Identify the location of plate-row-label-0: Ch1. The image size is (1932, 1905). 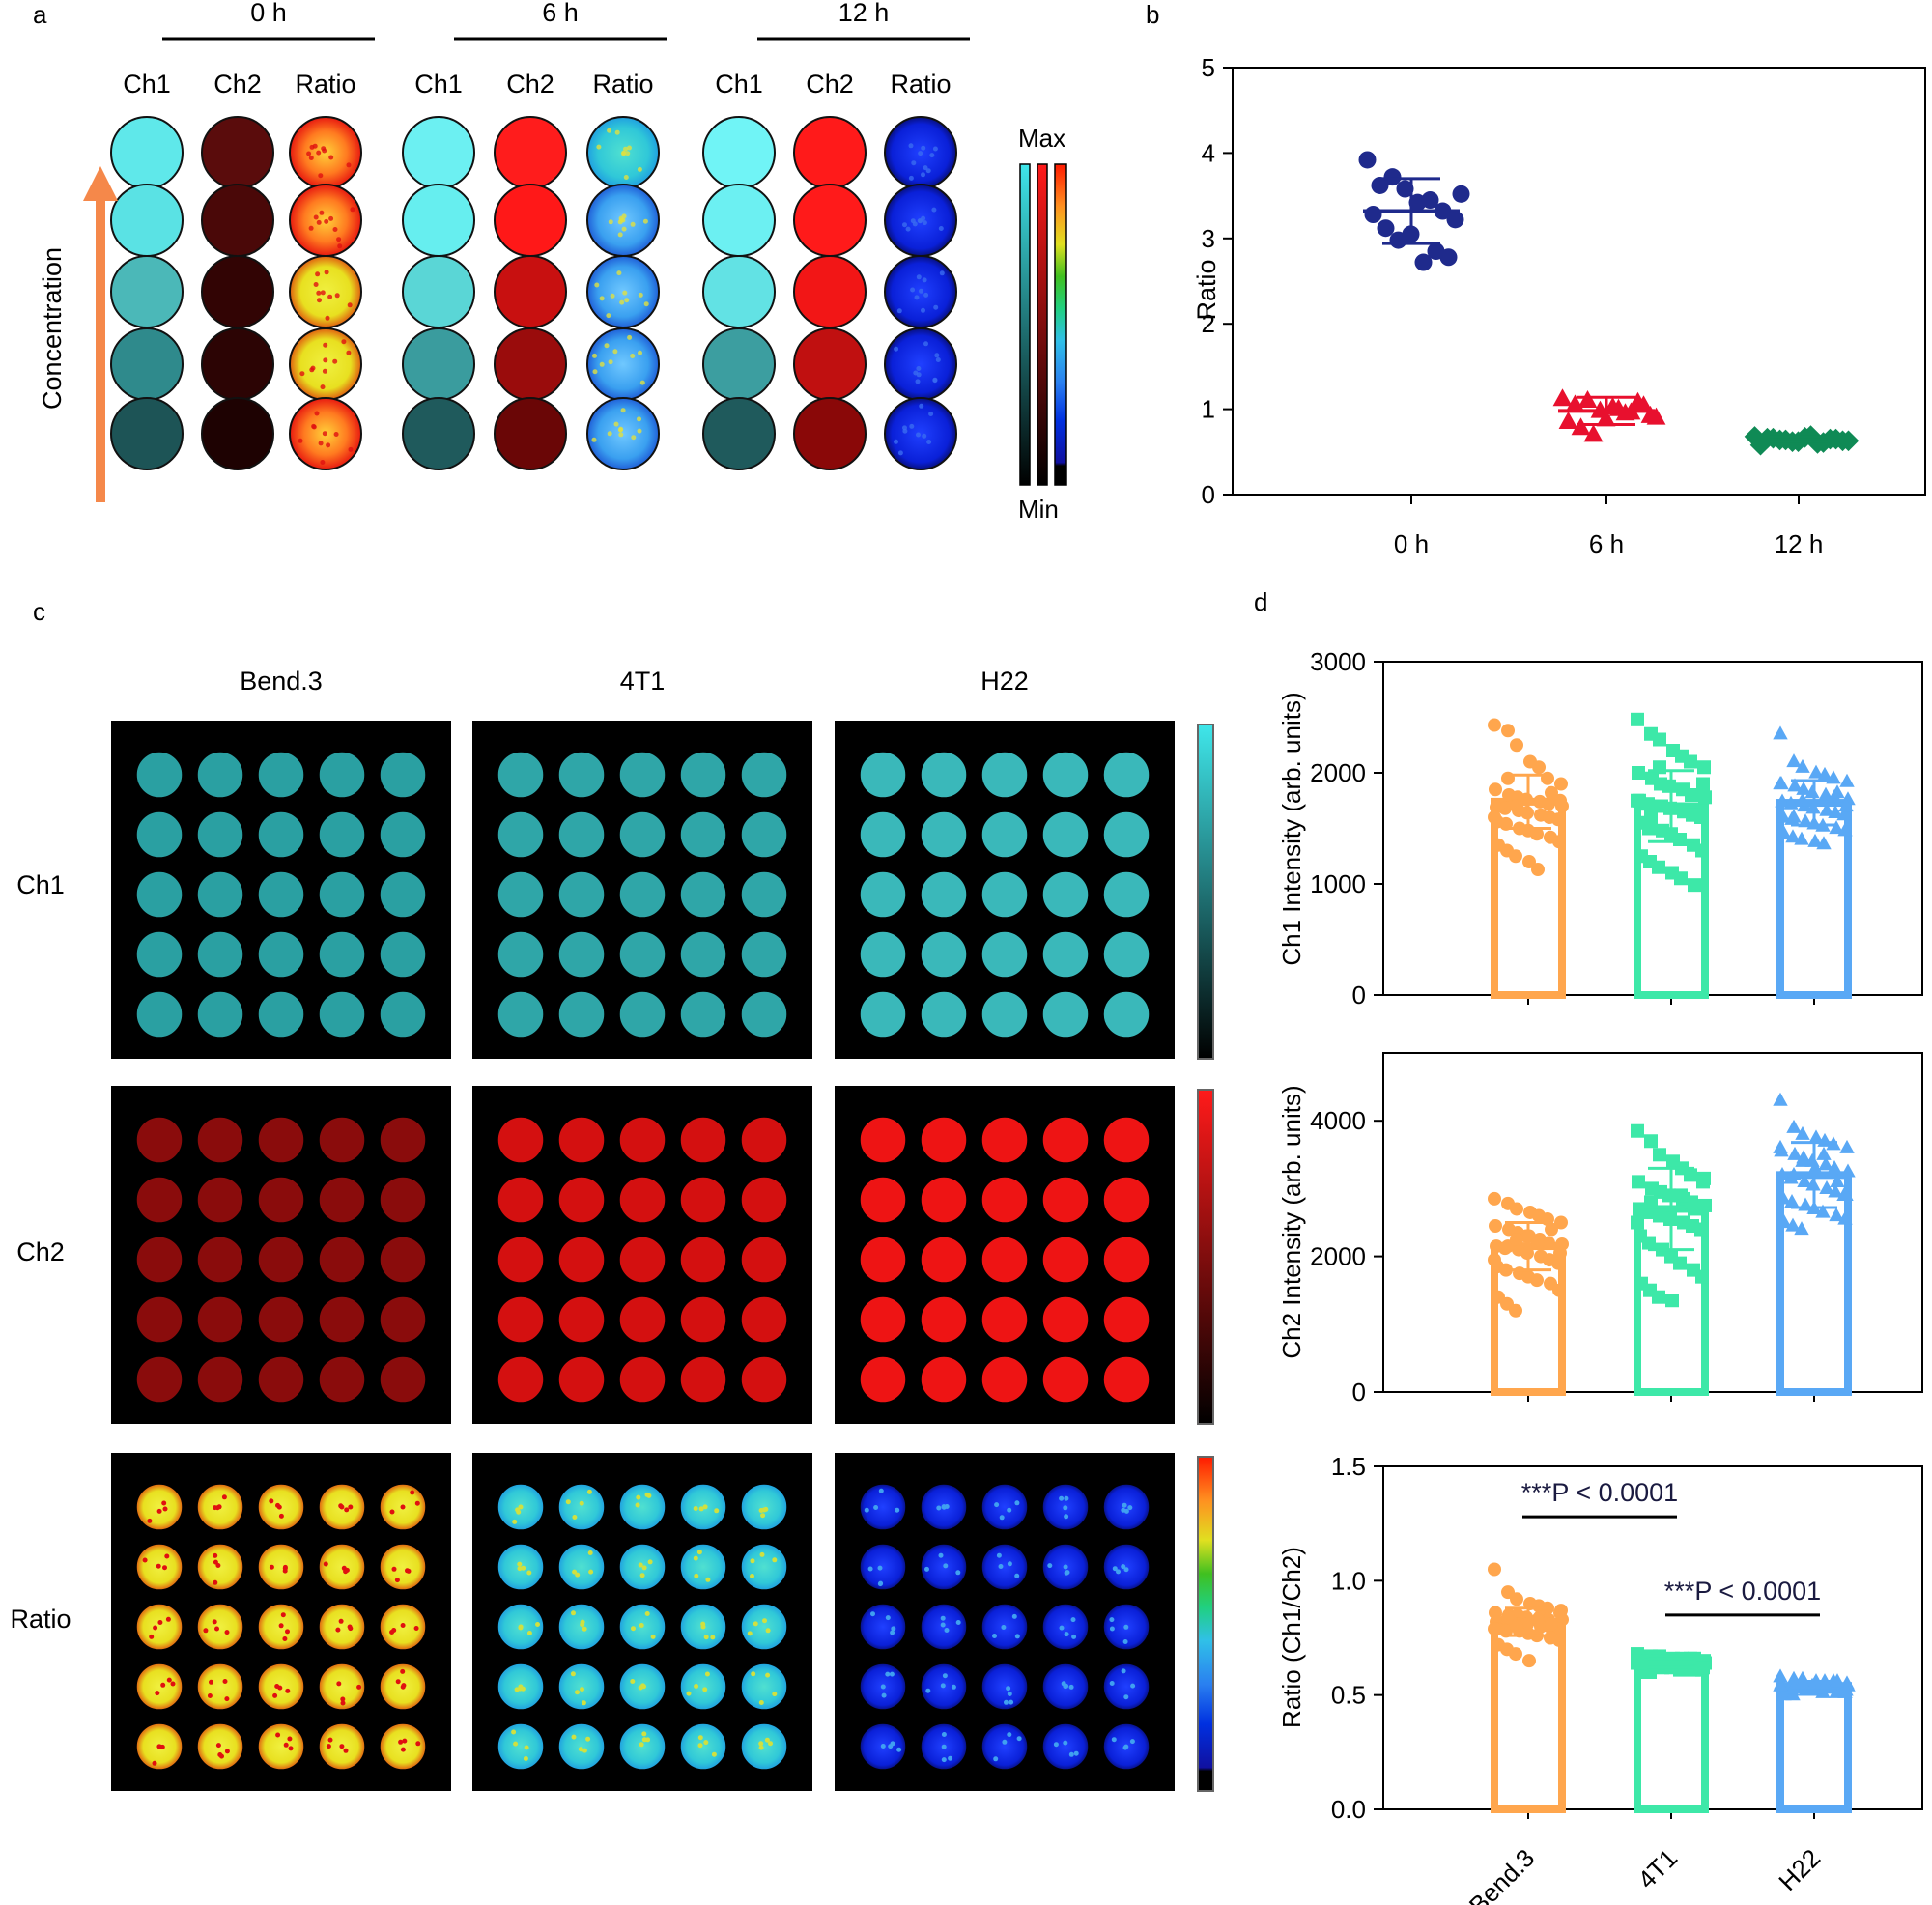
(40, 884).